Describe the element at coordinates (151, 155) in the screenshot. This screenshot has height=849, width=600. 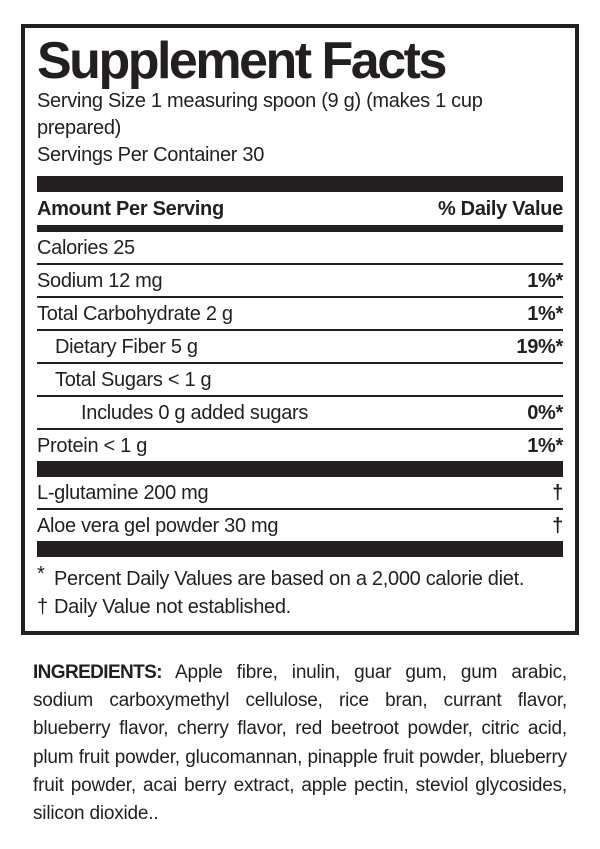
I see `servings-per-container-line: Servings Per Container 30` at that location.